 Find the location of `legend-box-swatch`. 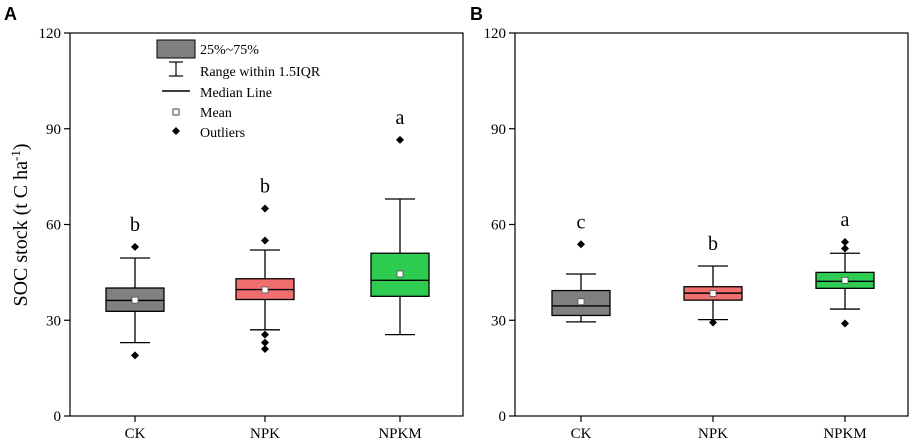

legend-box-swatch is located at coordinates (176, 49).